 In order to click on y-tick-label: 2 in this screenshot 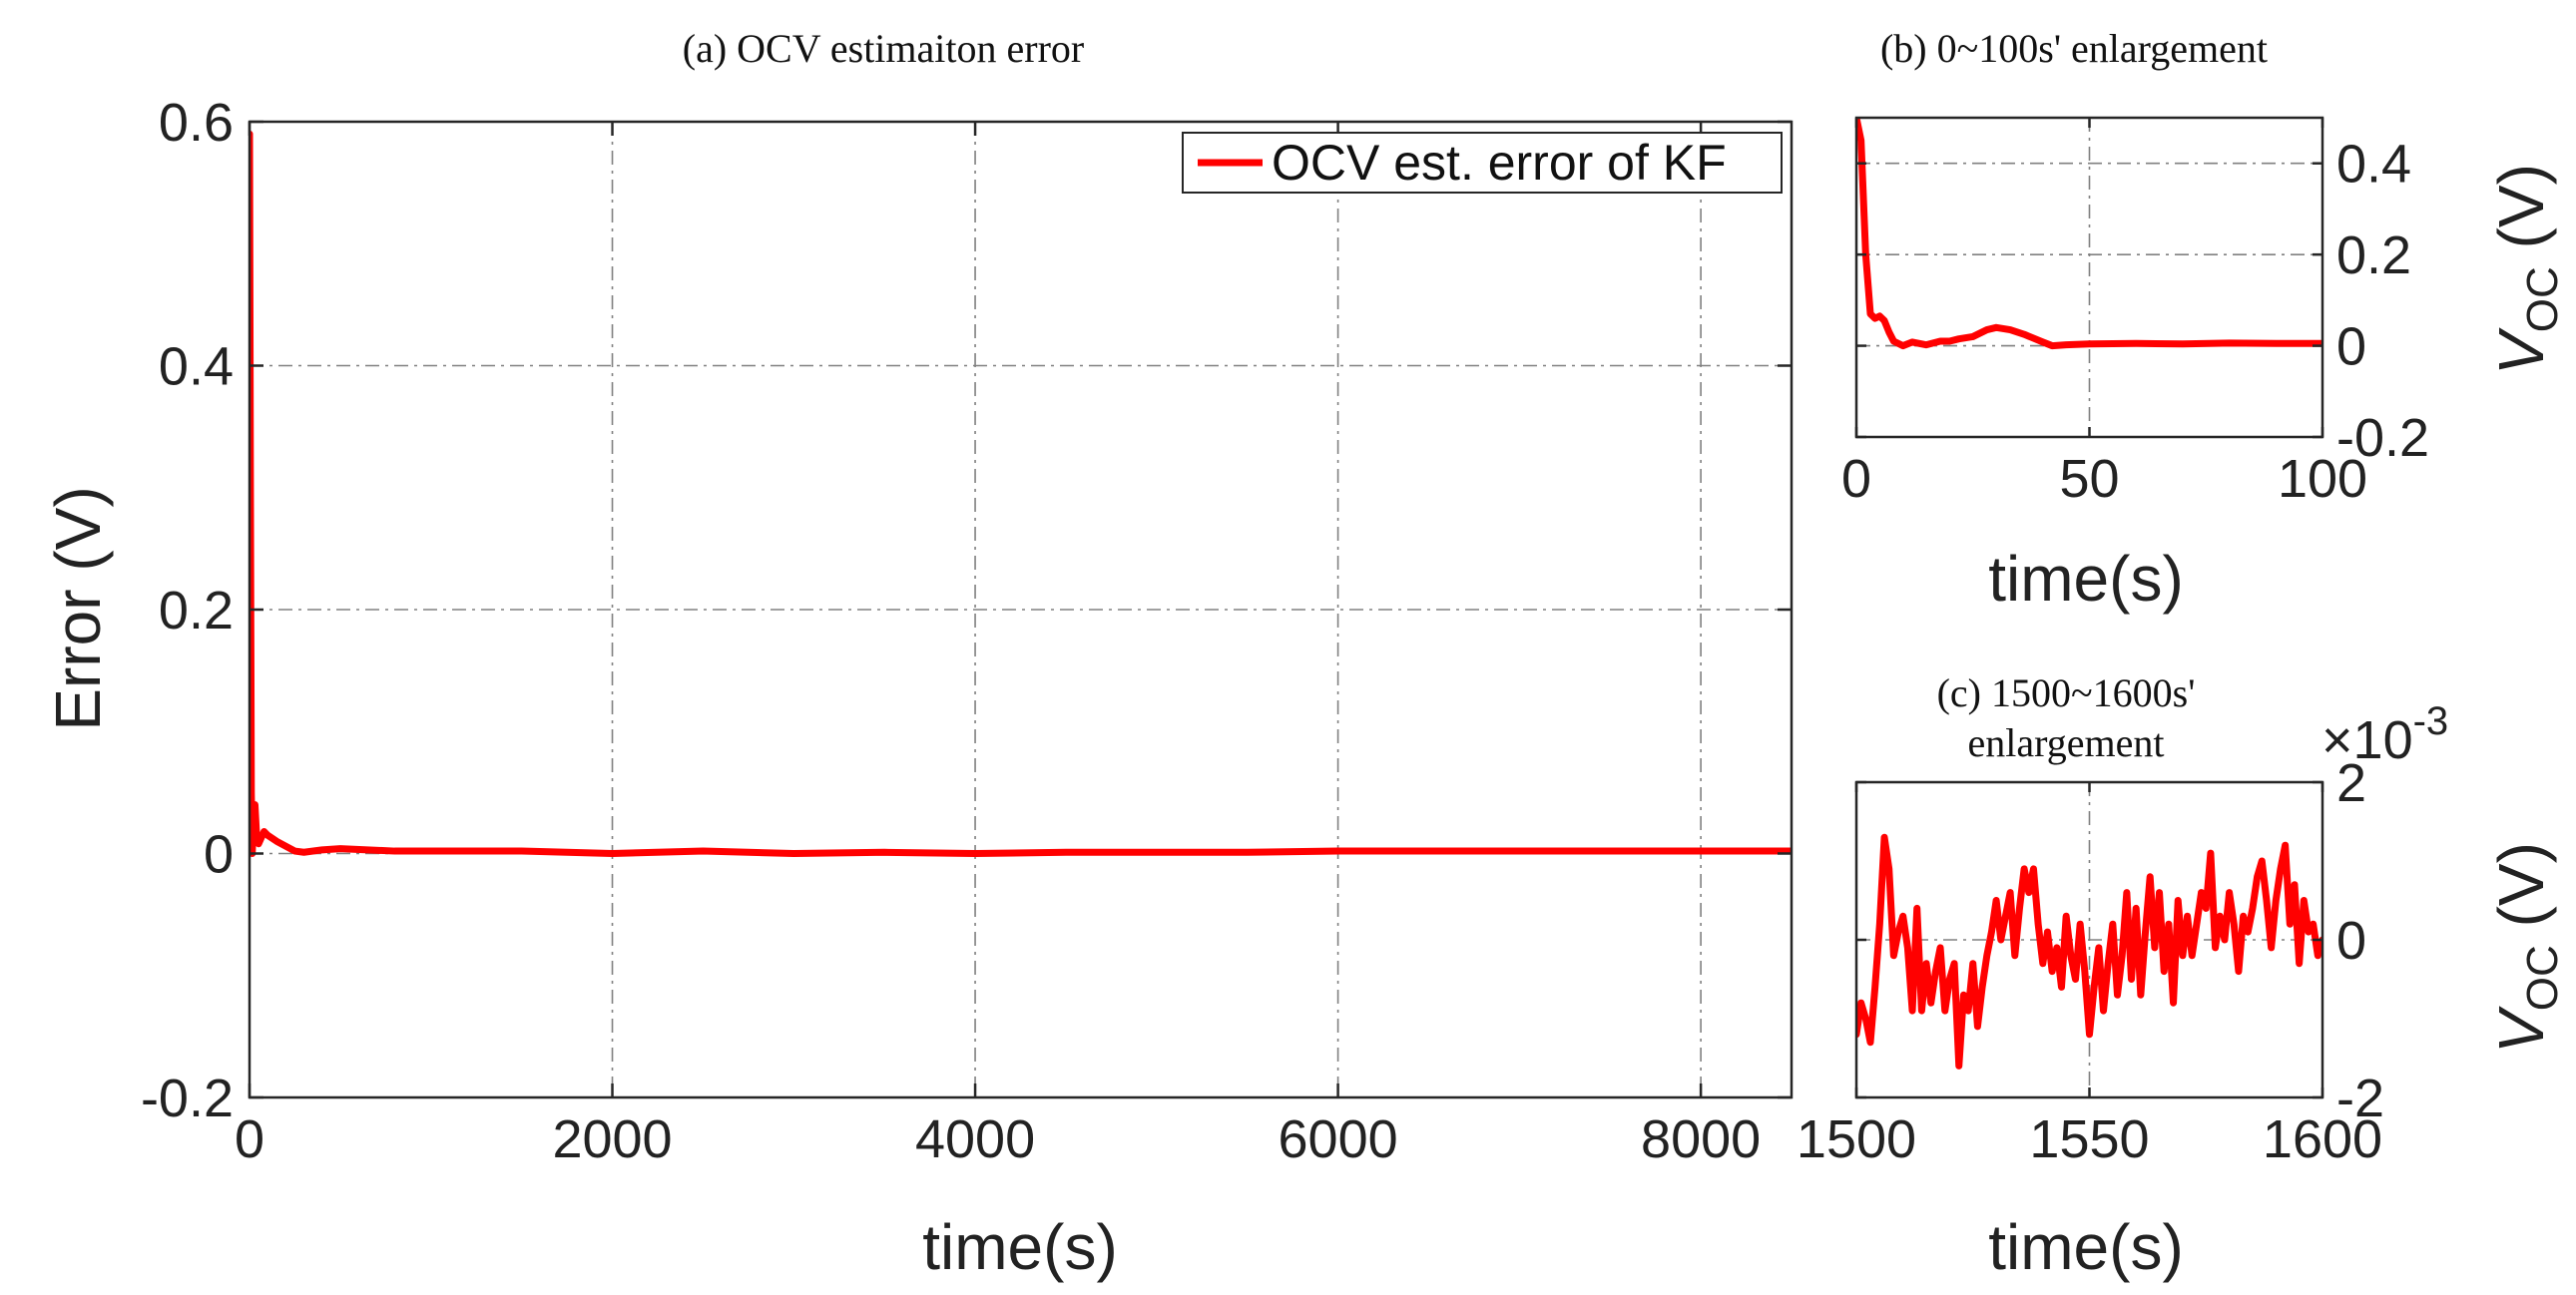, I will do `click(2351, 783)`.